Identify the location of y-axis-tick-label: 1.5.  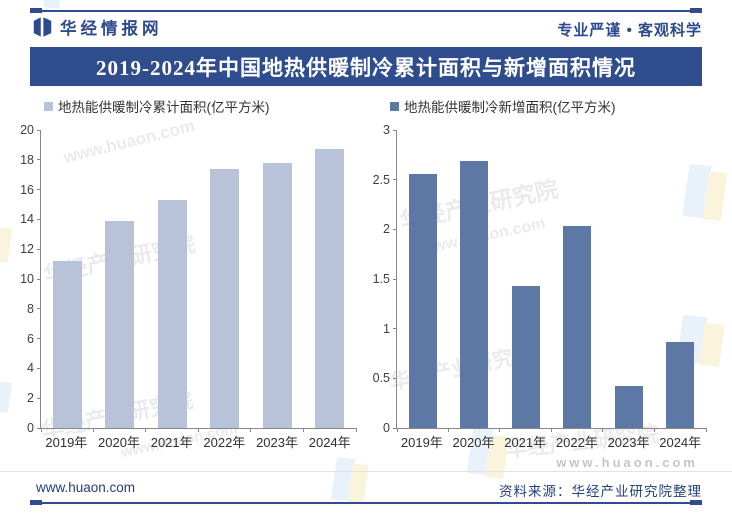
(381, 279).